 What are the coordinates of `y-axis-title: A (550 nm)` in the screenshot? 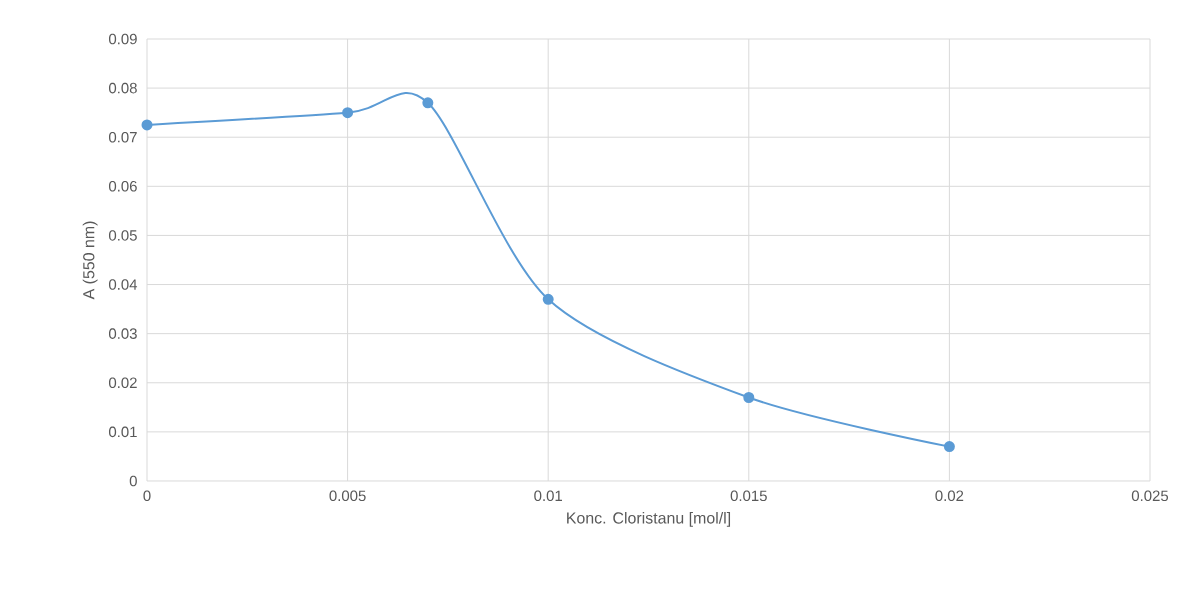 It's located at (90, 260).